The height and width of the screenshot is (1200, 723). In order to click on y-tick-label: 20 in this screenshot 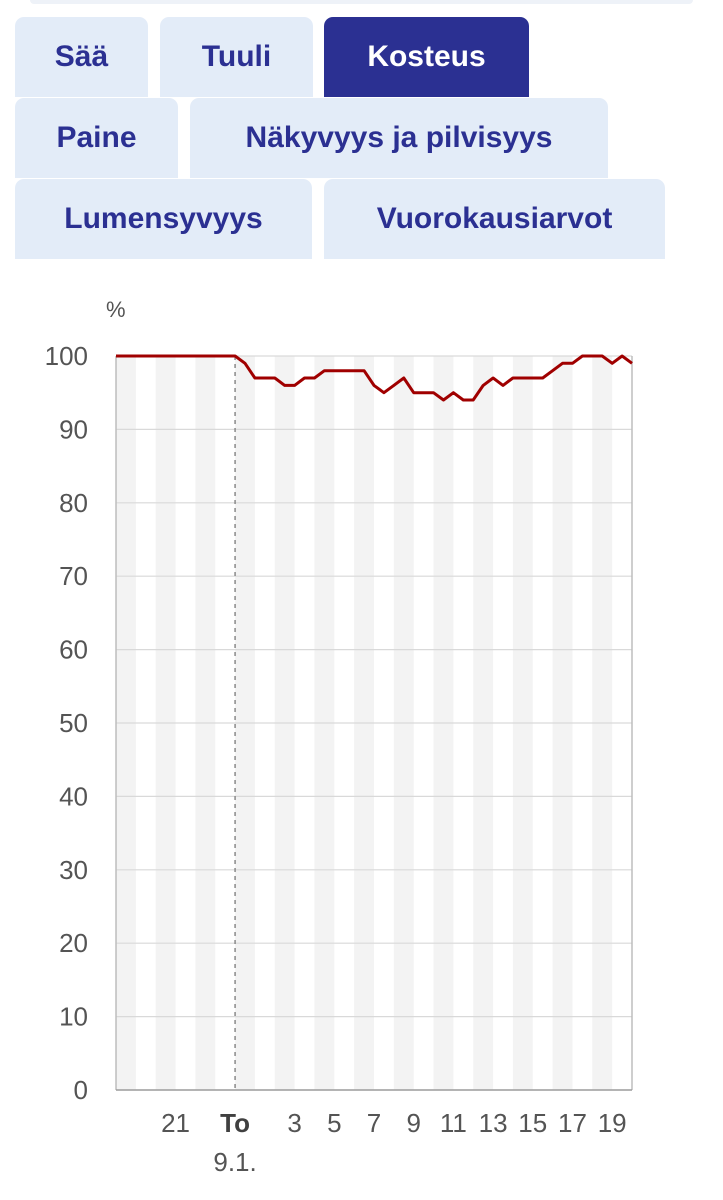, I will do `click(73, 943)`.